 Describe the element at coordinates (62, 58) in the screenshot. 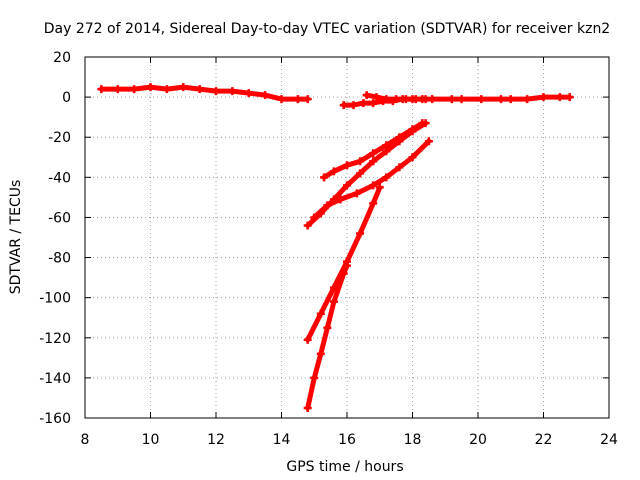

I see `y-tick-label: 20` at that location.